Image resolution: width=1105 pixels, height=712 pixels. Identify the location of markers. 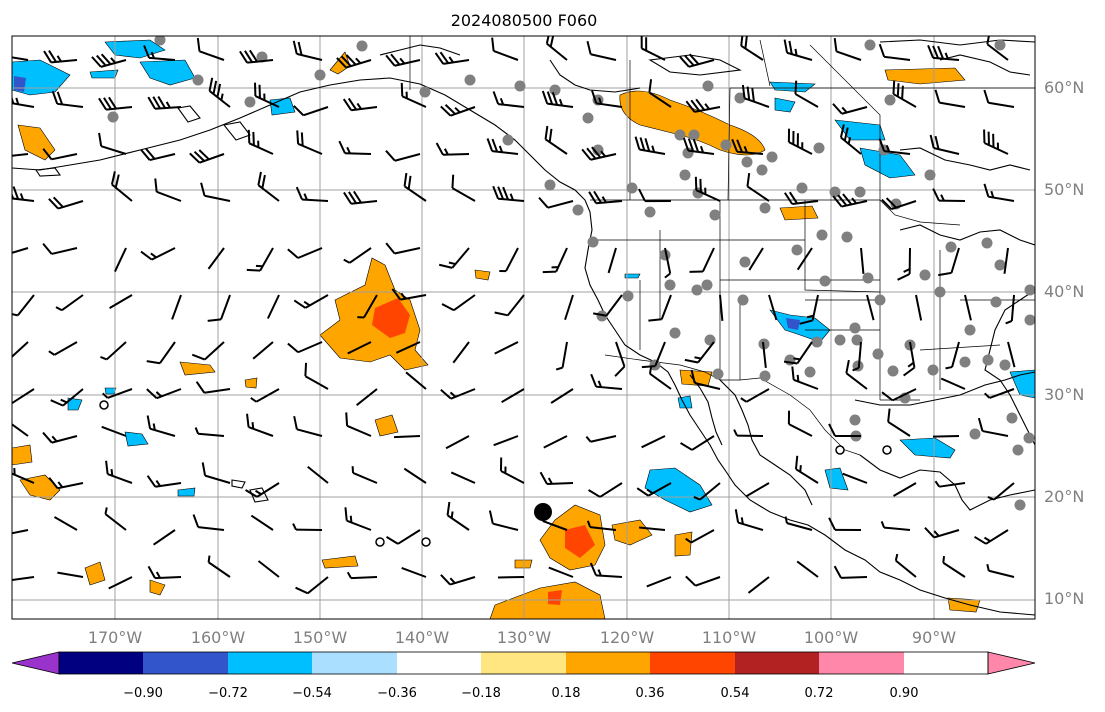
(495, 473).